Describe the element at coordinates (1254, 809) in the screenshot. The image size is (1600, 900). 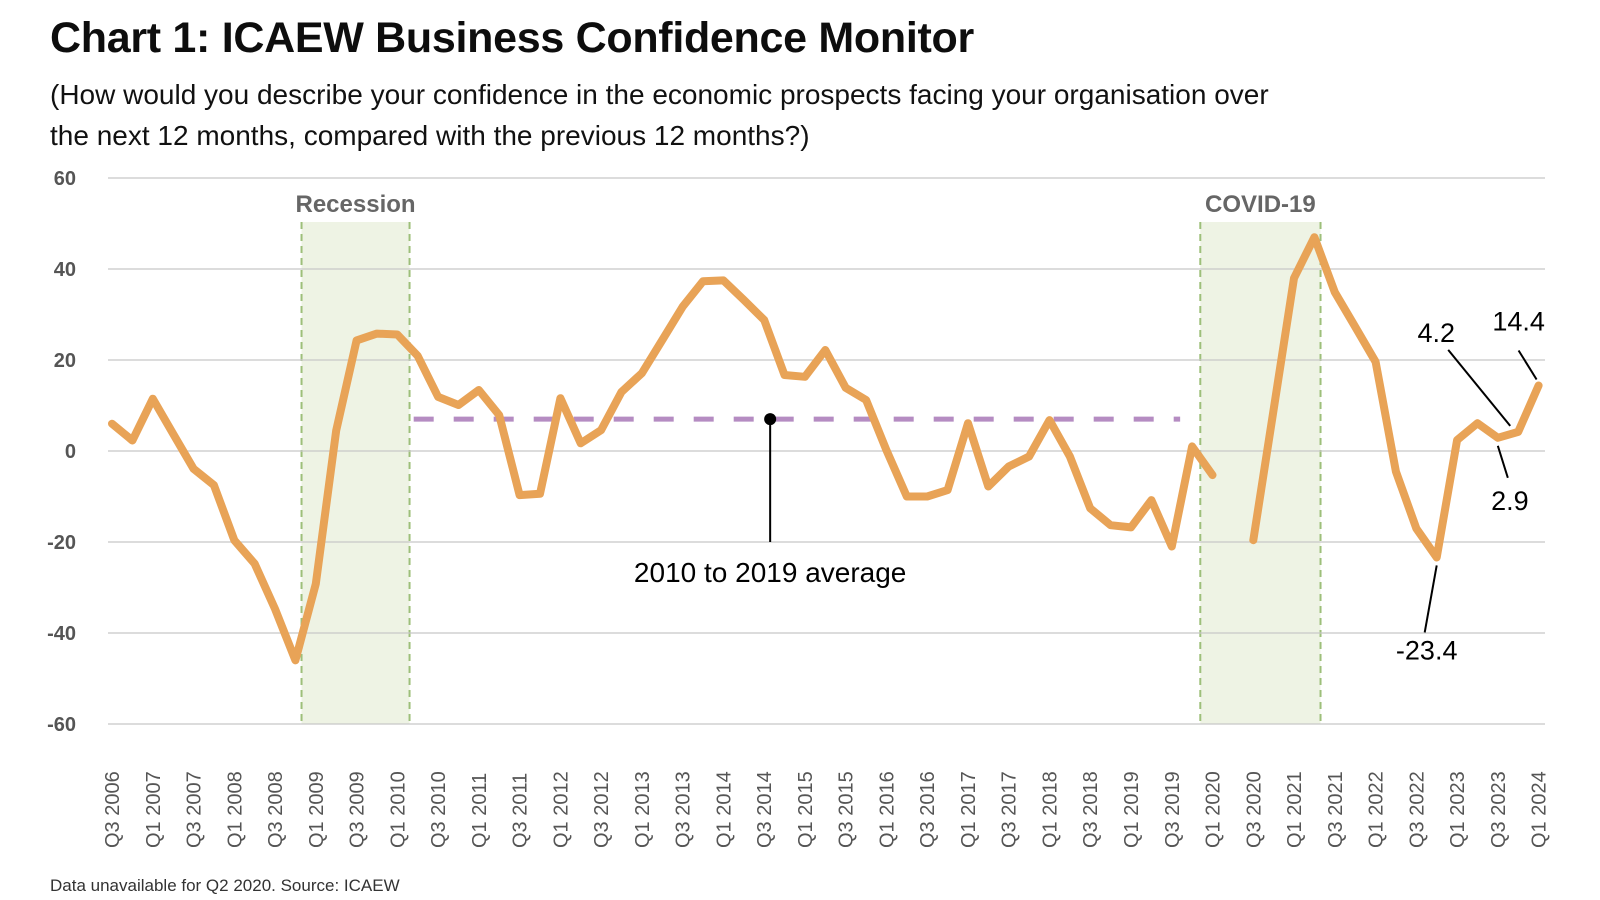
I see `x-tick-label: Q3 2020` at that location.